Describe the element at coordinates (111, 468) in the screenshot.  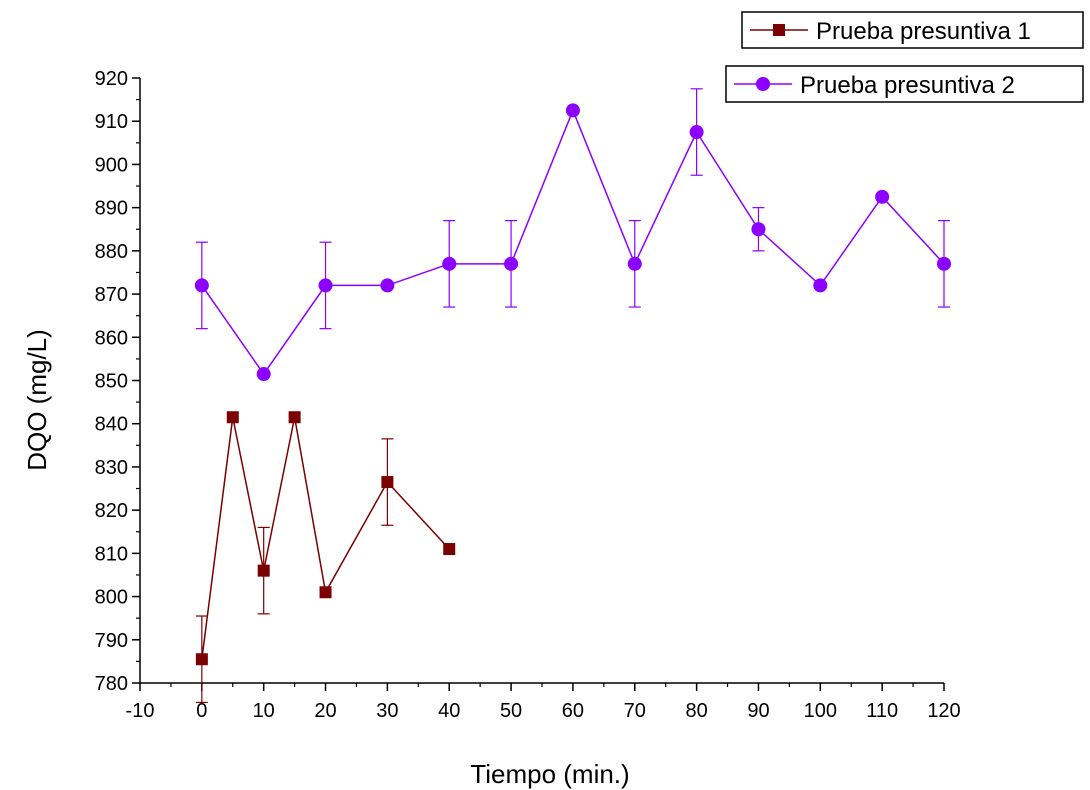
I see `y-tick-label: 830` at that location.